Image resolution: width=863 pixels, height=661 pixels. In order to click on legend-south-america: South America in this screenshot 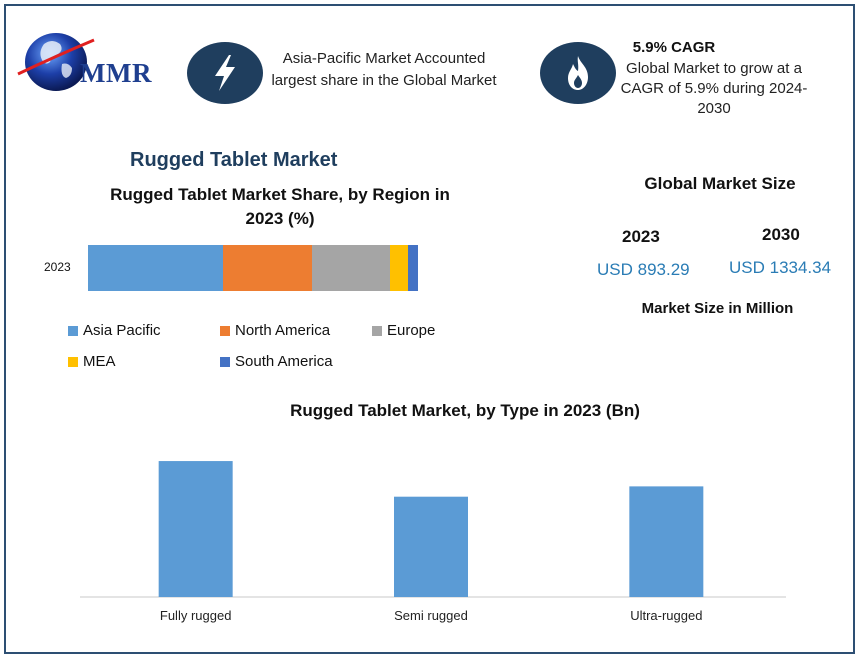, I will do `click(276, 361)`.